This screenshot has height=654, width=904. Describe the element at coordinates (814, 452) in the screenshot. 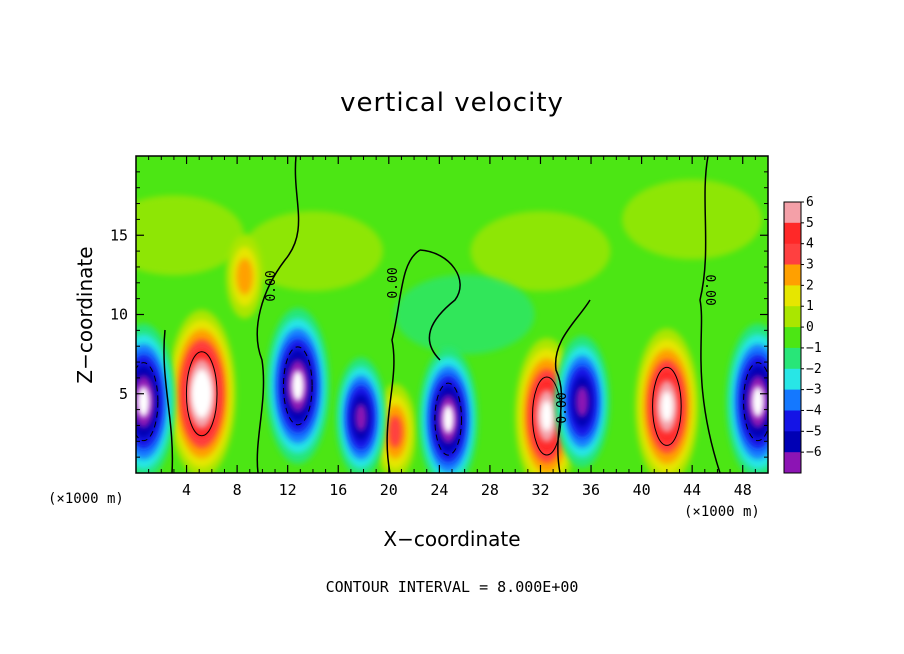

I see `colorbar-label: −6` at that location.